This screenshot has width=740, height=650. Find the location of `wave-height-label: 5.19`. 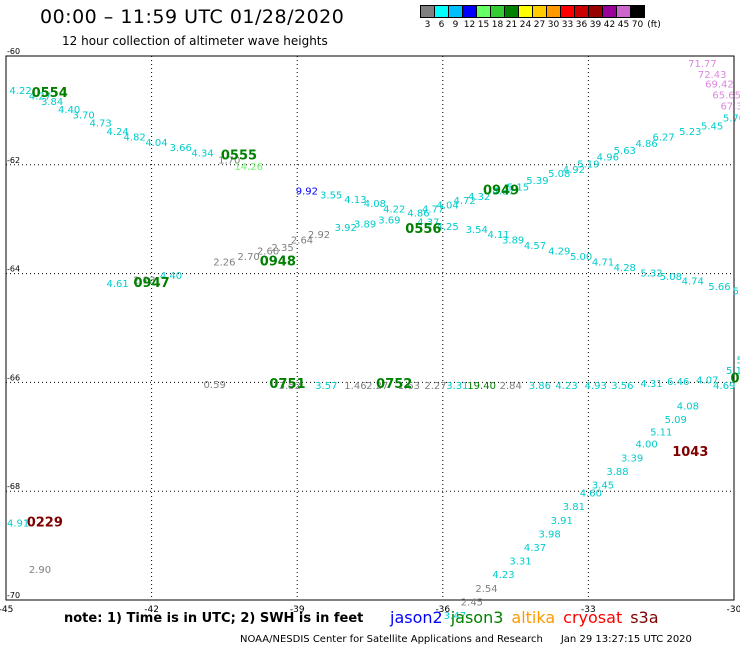

wave-height-label: 5.19 is located at coordinates (588, 165).